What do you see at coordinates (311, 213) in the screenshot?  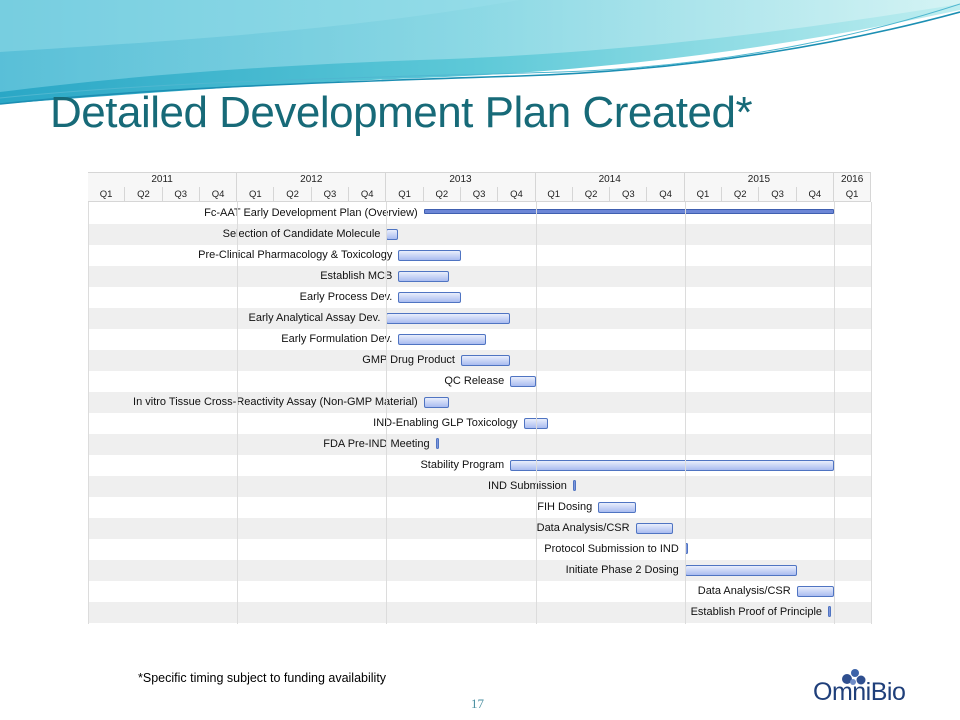 I see `task-label: Fc-AAT Early Development Plan (Overview)` at bounding box center [311, 213].